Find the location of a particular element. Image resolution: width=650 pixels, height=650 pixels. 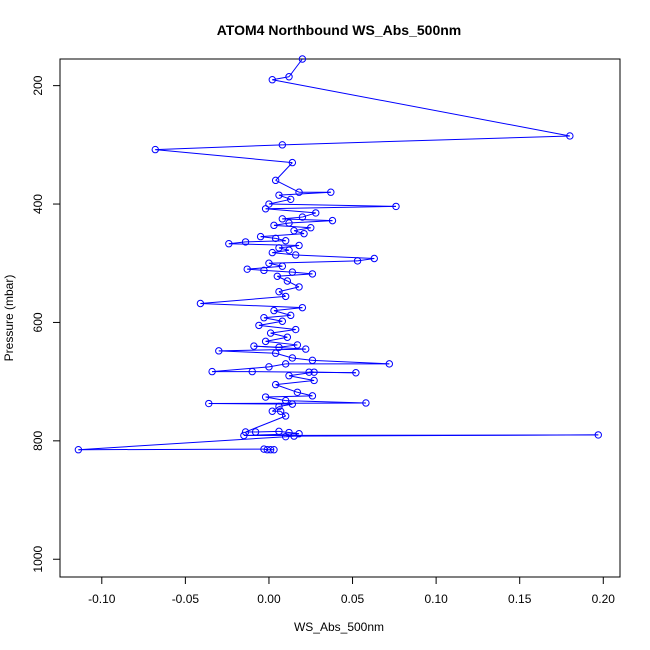

chart-title: ATOM4 Northbound WS_Abs_500nm is located at coordinates (339, 30).